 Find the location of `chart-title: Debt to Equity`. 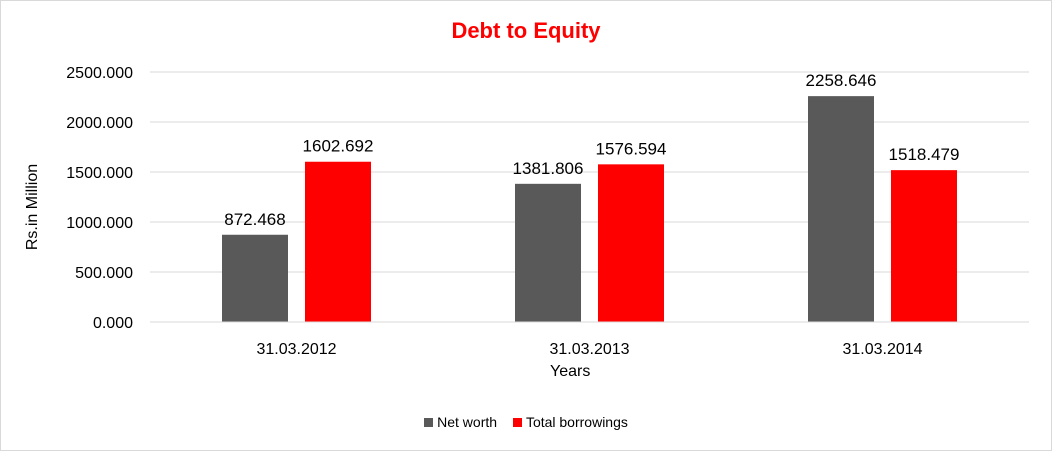

chart-title: Debt to Equity is located at coordinates (526, 30).